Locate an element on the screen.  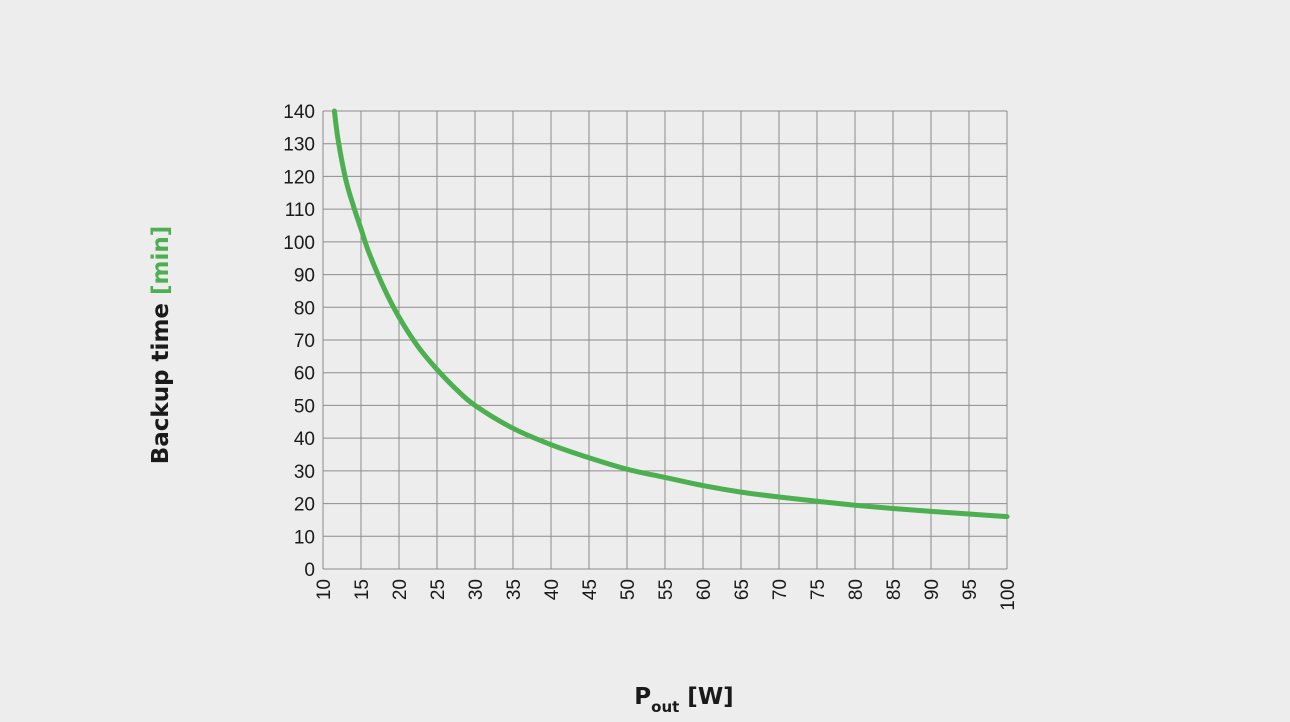
y-tick-label: 0 is located at coordinates (309, 570).